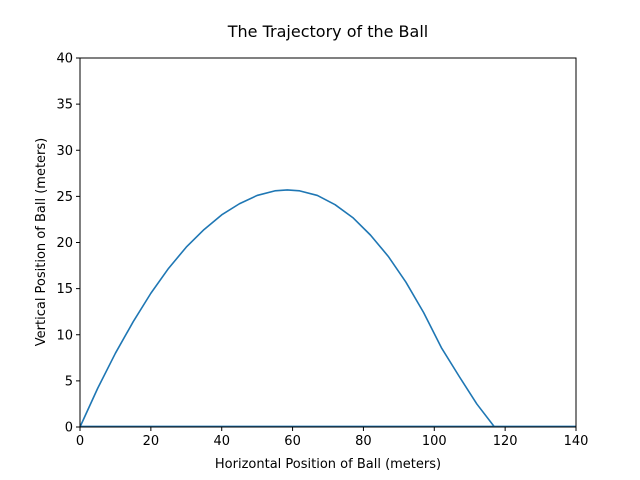 The width and height of the screenshot is (640, 480). What do you see at coordinates (69, 428) in the screenshot?
I see `y-tick-label: 0` at bounding box center [69, 428].